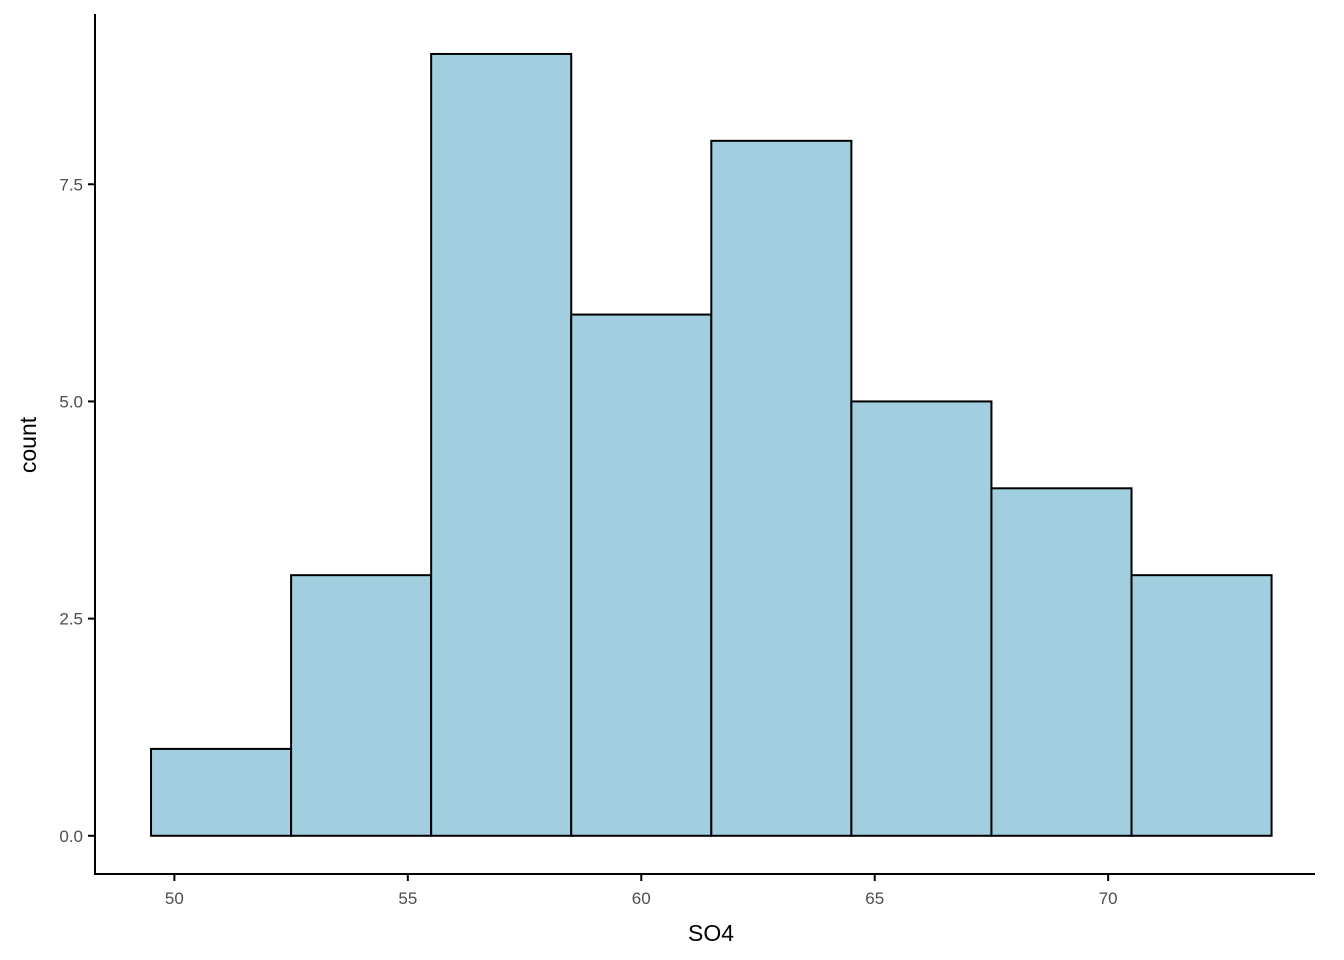 Image resolution: width=1344 pixels, height=960 pixels. What do you see at coordinates (71, 619) in the screenshot?
I see `y-tick-label: 2.5` at bounding box center [71, 619].